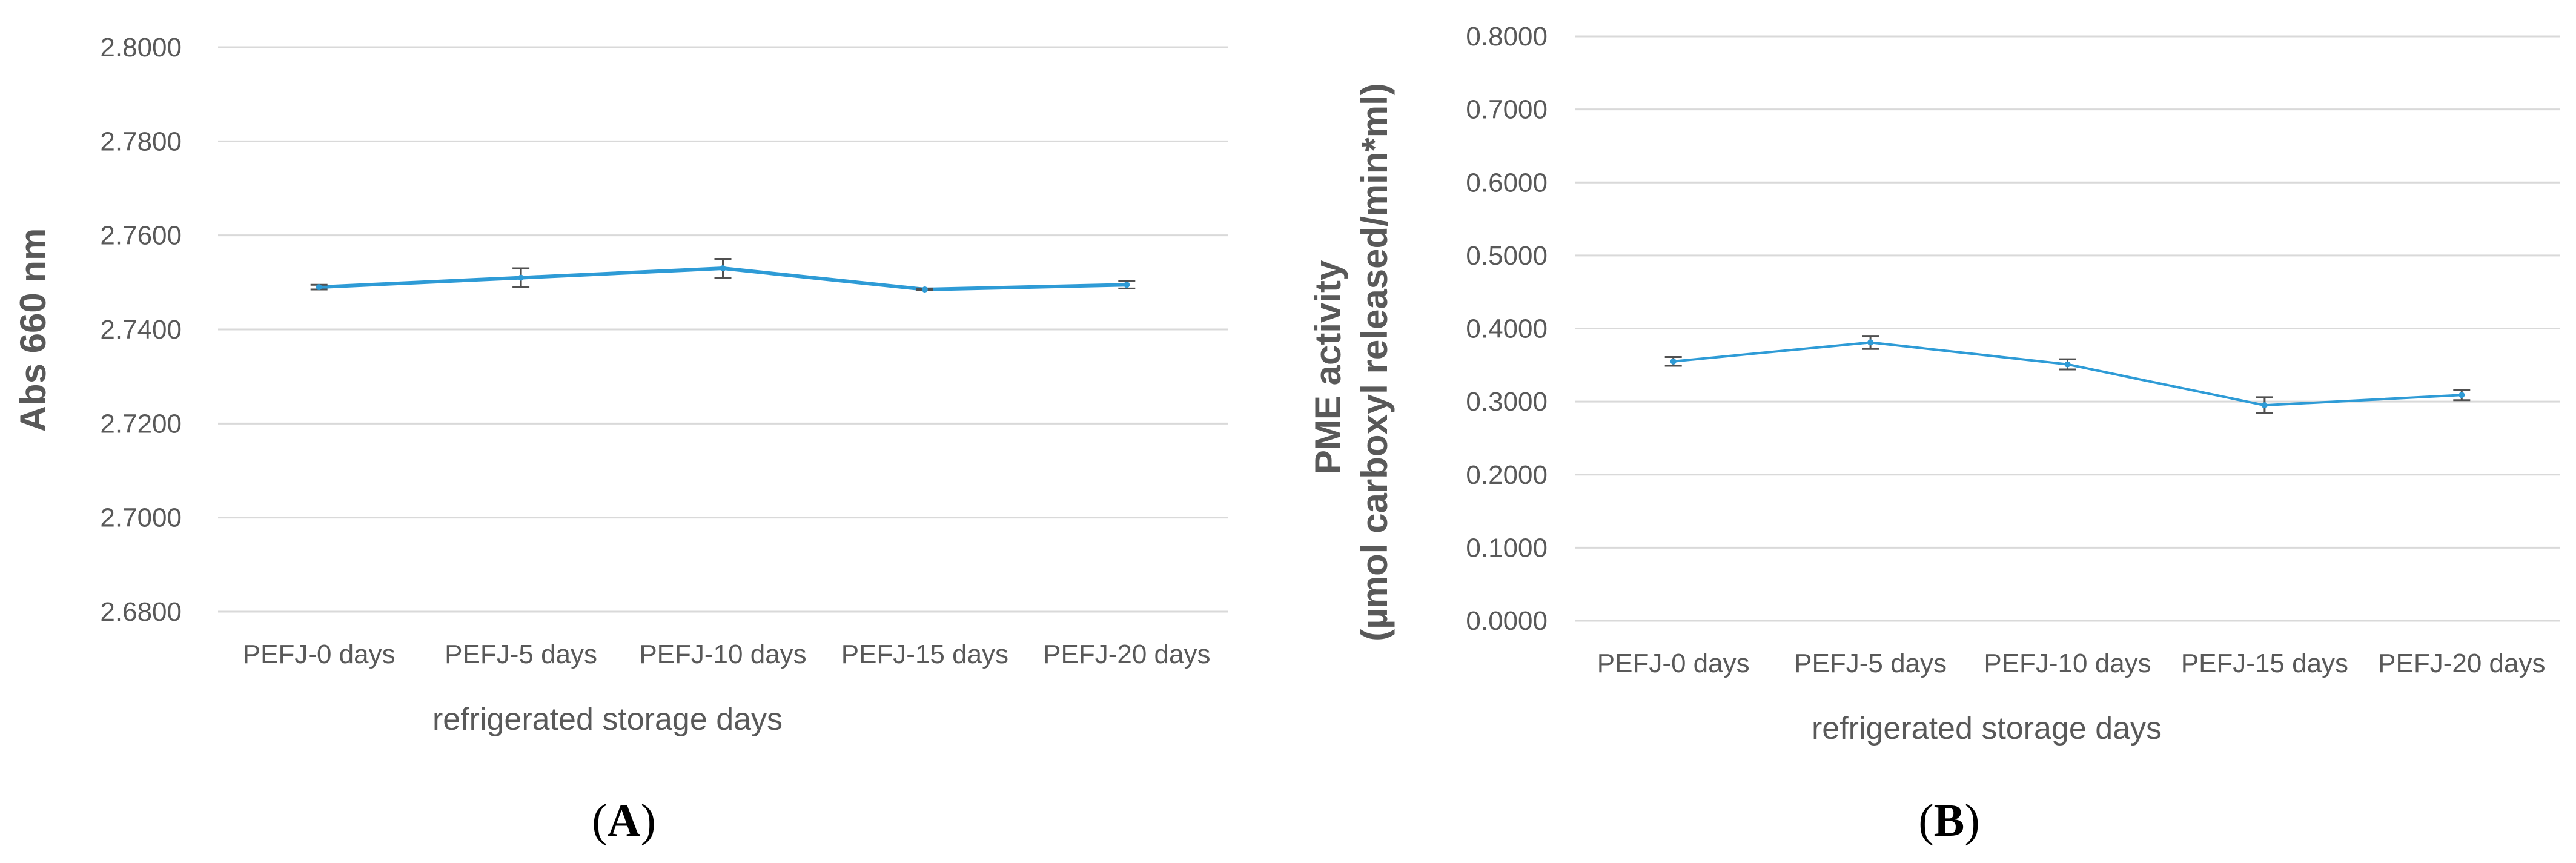  Describe the element at coordinates (1507, 256) in the screenshot. I see `chart-b-y-tick-label: 0.5000` at that location.